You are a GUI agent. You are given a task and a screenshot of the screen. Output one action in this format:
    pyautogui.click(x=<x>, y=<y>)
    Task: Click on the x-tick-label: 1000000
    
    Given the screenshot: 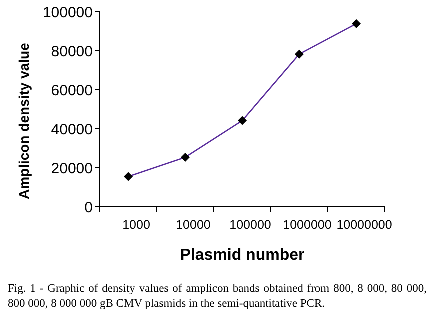 What is the action you would take?
    pyautogui.click(x=307, y=225)
    